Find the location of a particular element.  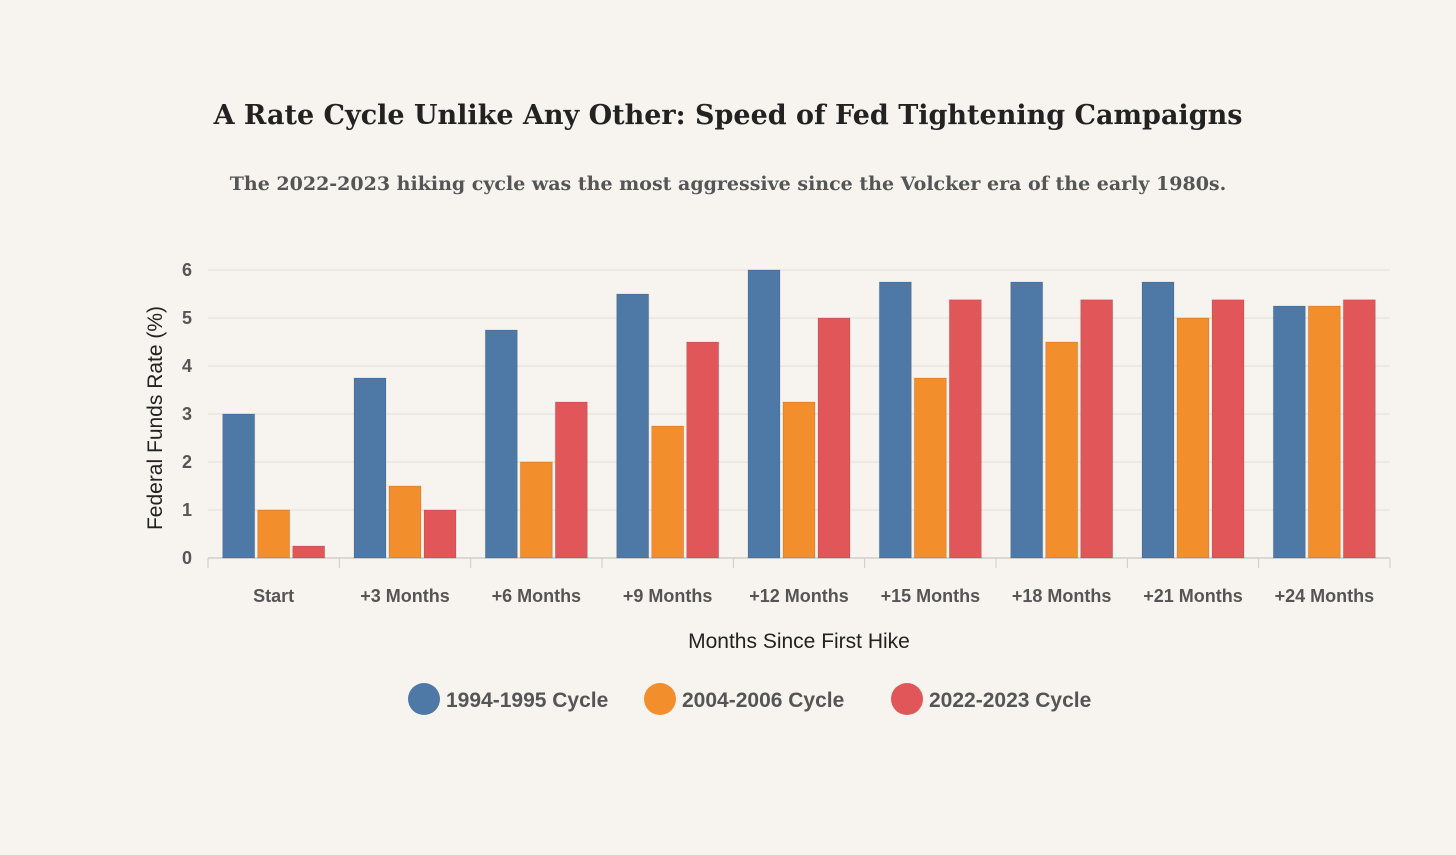

x-tick-label: +12 Months is located at coordinates (799, 596).